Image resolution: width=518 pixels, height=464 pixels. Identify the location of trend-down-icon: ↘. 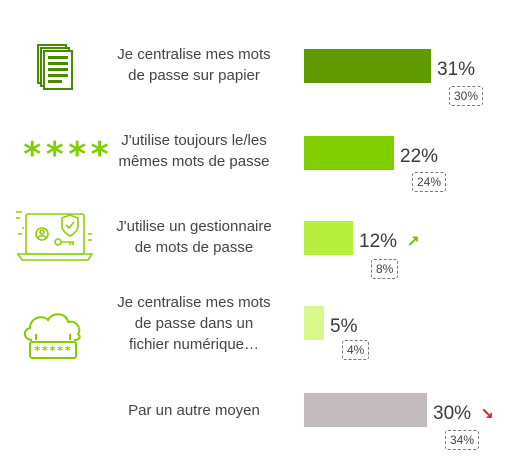
(487, 414).